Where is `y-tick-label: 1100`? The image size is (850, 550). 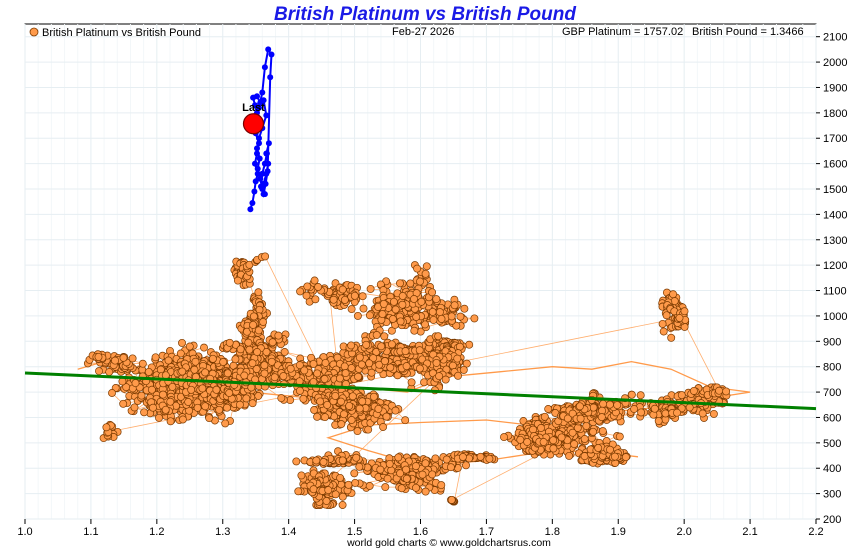
y-tick-label: 1100 is located at coordinates (835, 292).